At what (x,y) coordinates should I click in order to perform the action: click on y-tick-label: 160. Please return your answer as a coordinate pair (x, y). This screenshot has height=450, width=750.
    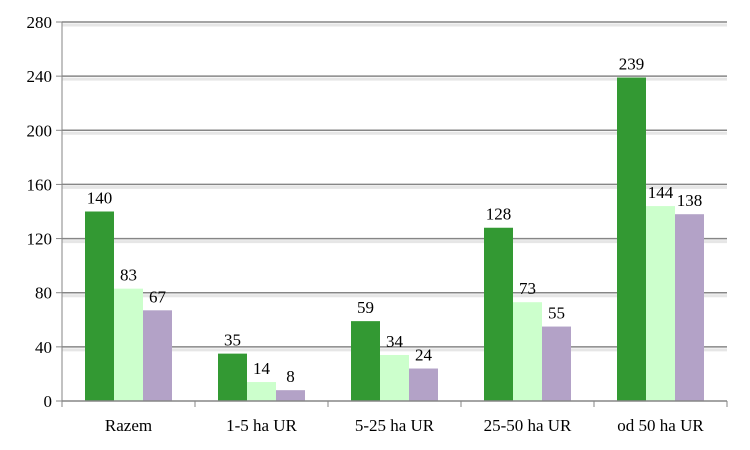
    Looking at the image, I should click on (40, 184).